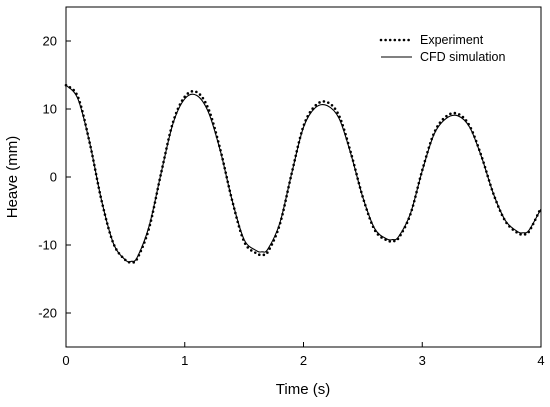 The height and width of the screenshot is (407, 550). Describe the element at coordinates (12, 177) in the screenshot. I see `y-axis-title: Heave (mm)` at that location.